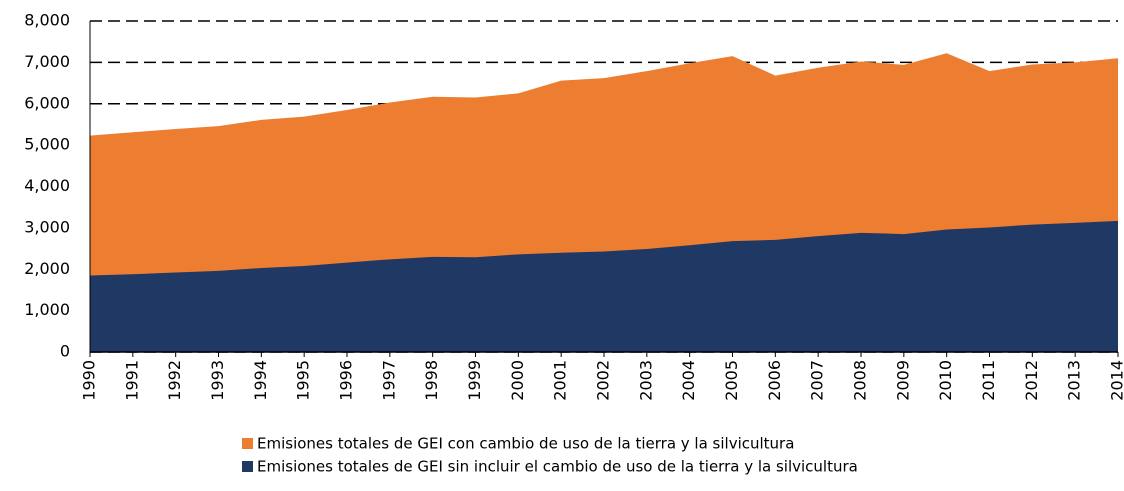 This screenshot has height=491, width=1124. Describe the element at coordinates (65, 351) in the screenshot. I see `y-tick-label: 0` at that location.